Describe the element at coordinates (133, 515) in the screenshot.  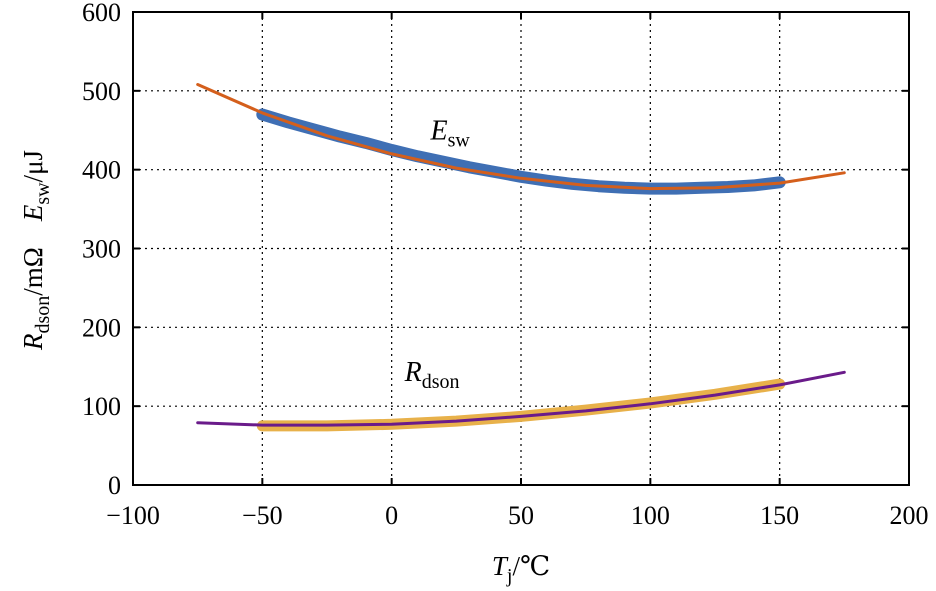
I see `x-tick-label: −100` at that location.